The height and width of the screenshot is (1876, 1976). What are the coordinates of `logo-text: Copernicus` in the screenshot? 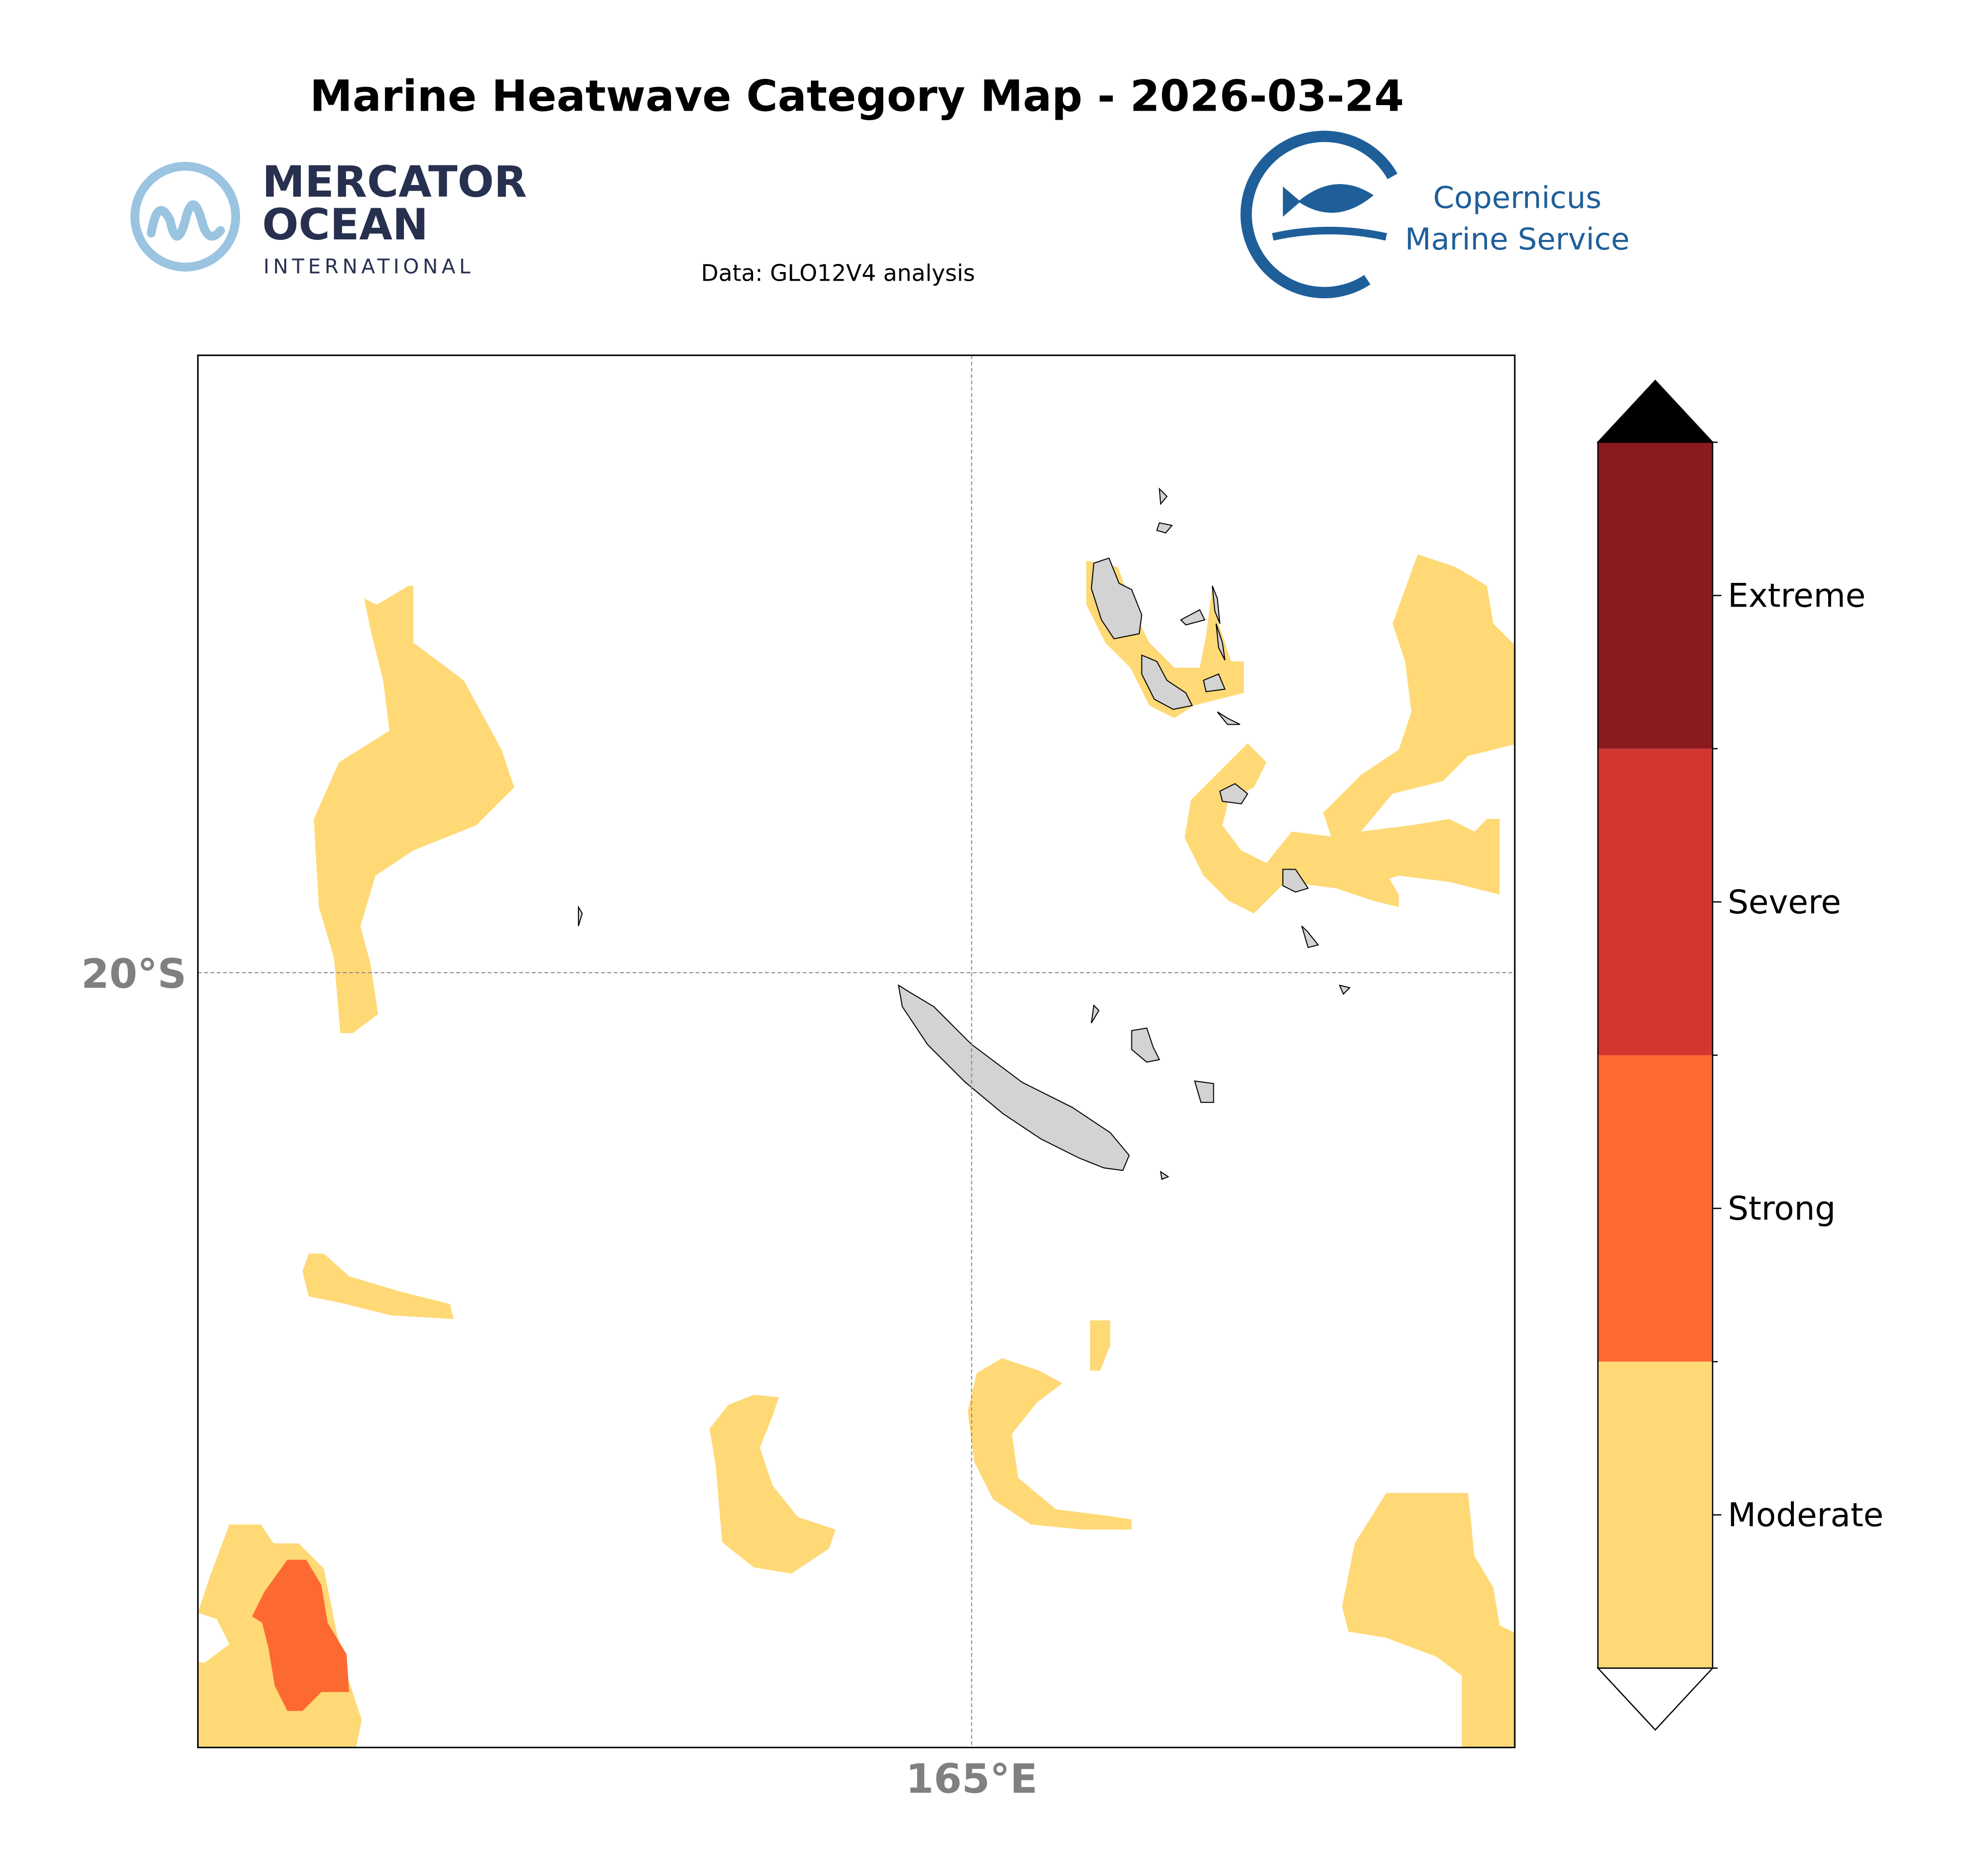 It's located at (1517, 197).